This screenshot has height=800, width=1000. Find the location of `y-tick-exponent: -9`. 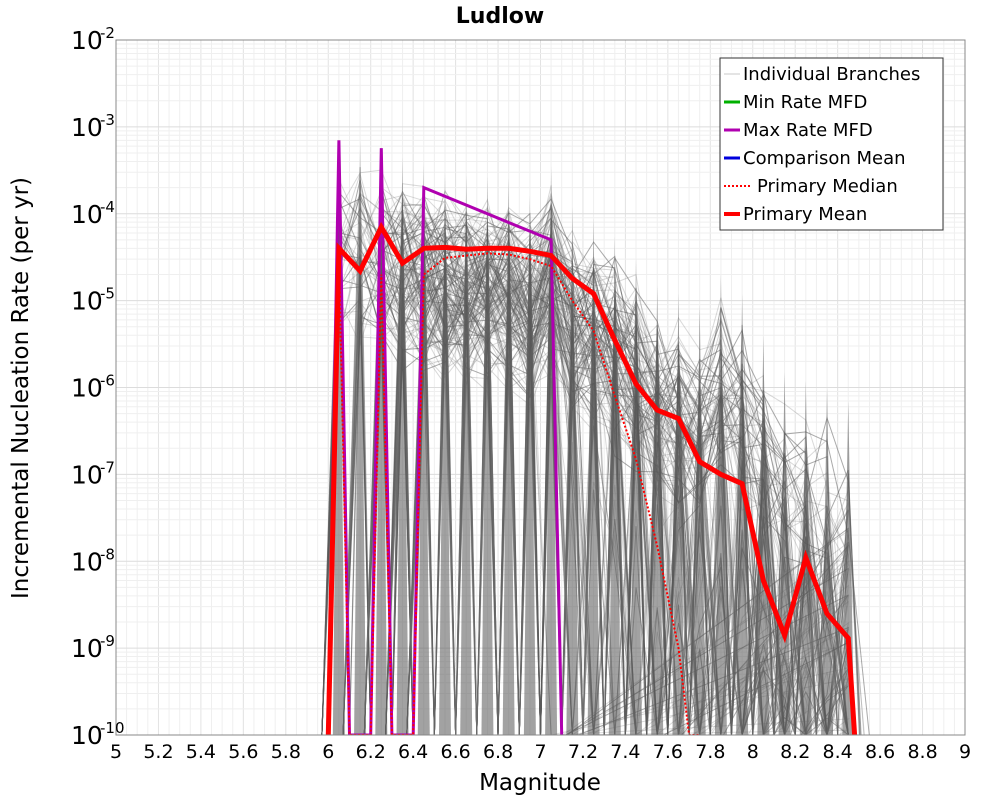

y-tick-exponent: -9 is located at coordinates (107, 641).